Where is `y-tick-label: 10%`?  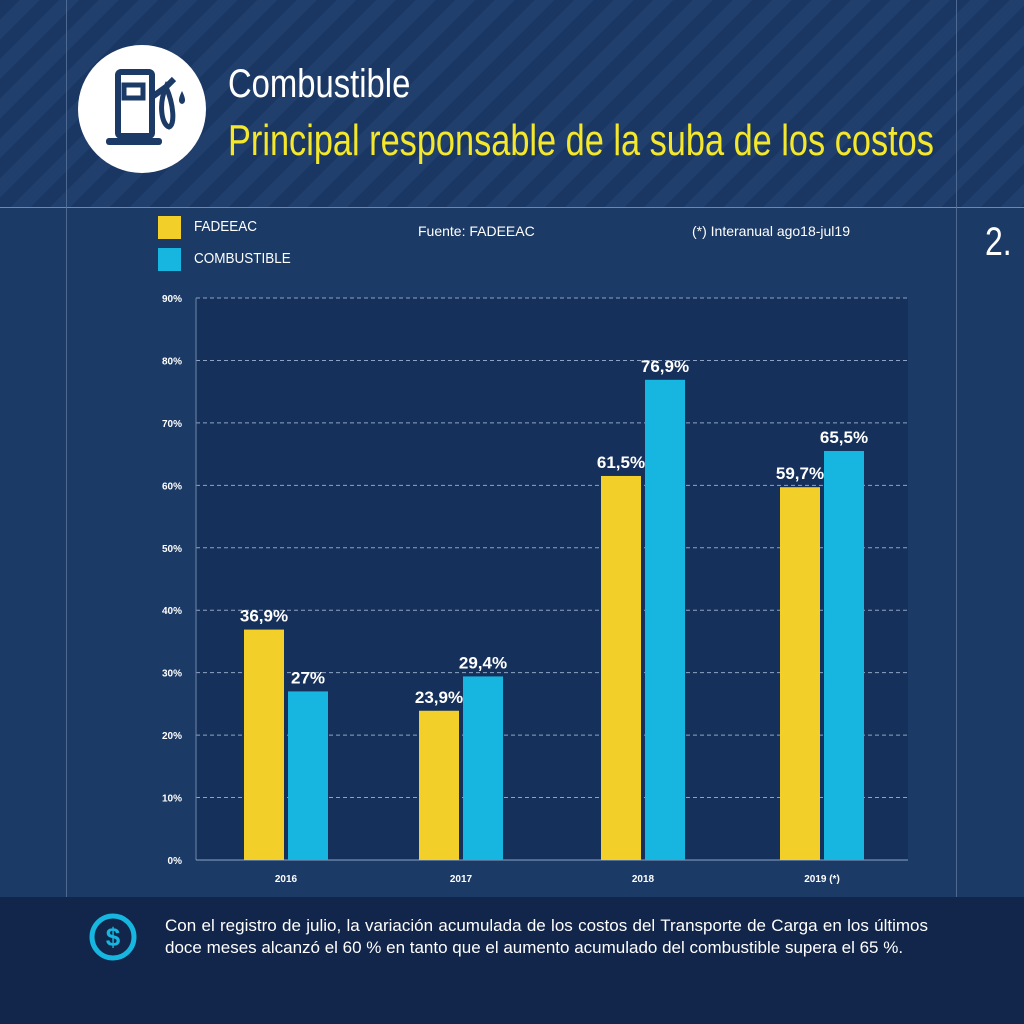
y-tick-label: 10% is located at coordinates (172, 799).